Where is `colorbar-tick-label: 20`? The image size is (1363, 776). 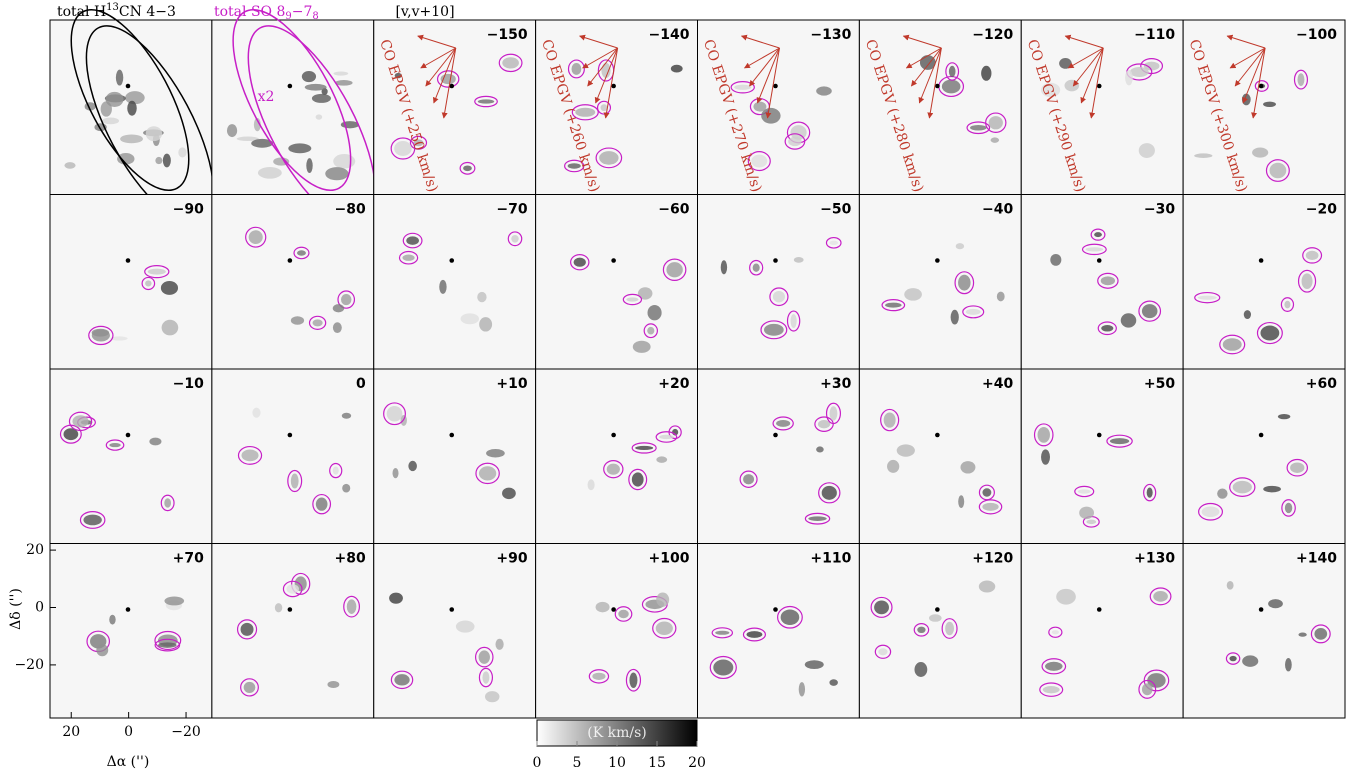
colorbar-tick-label: 20 is located at coordinates (697, 763).